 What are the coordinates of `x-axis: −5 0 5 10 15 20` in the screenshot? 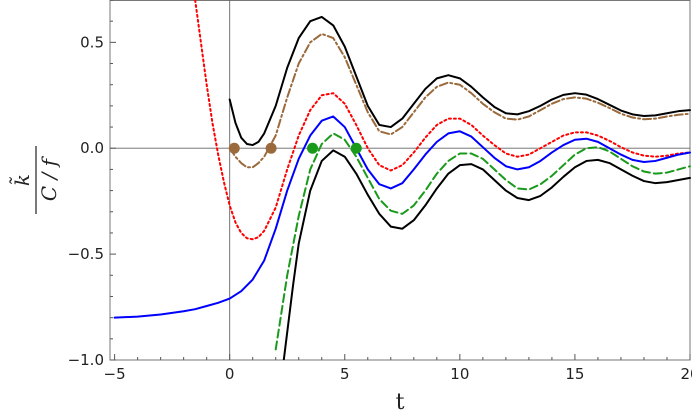 It's located at (398, 368).